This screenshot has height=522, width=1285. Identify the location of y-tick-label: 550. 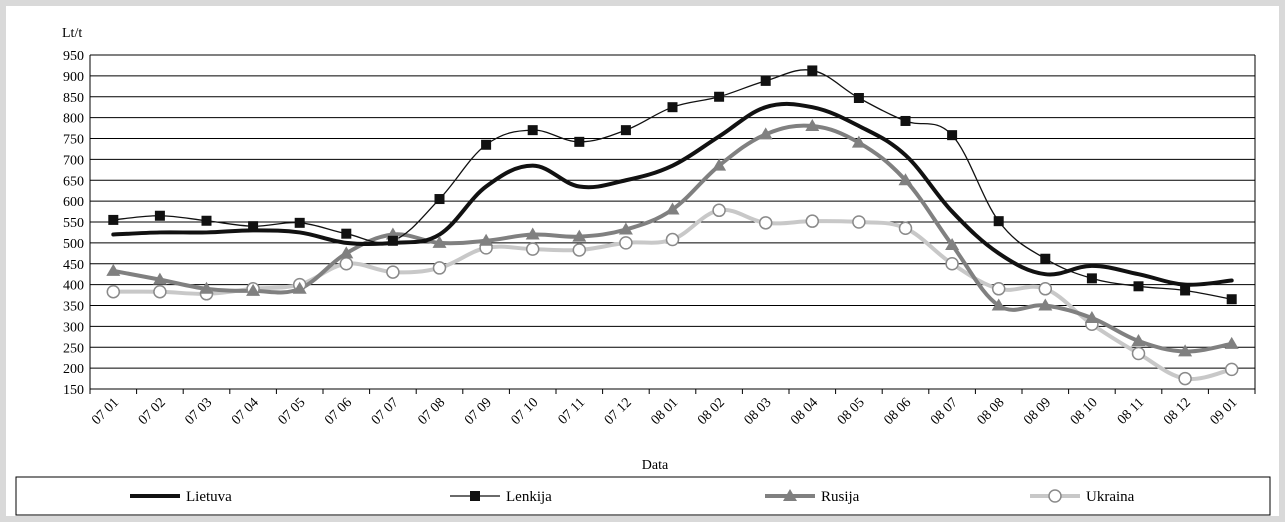
(73, 223).